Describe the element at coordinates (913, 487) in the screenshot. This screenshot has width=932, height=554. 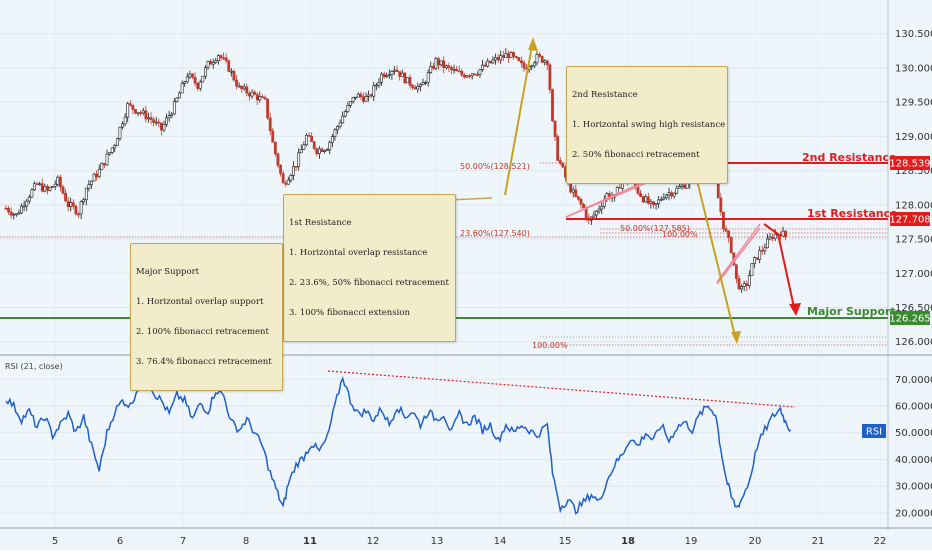
I see `rsi-tick-label: 30.0000` at that location.